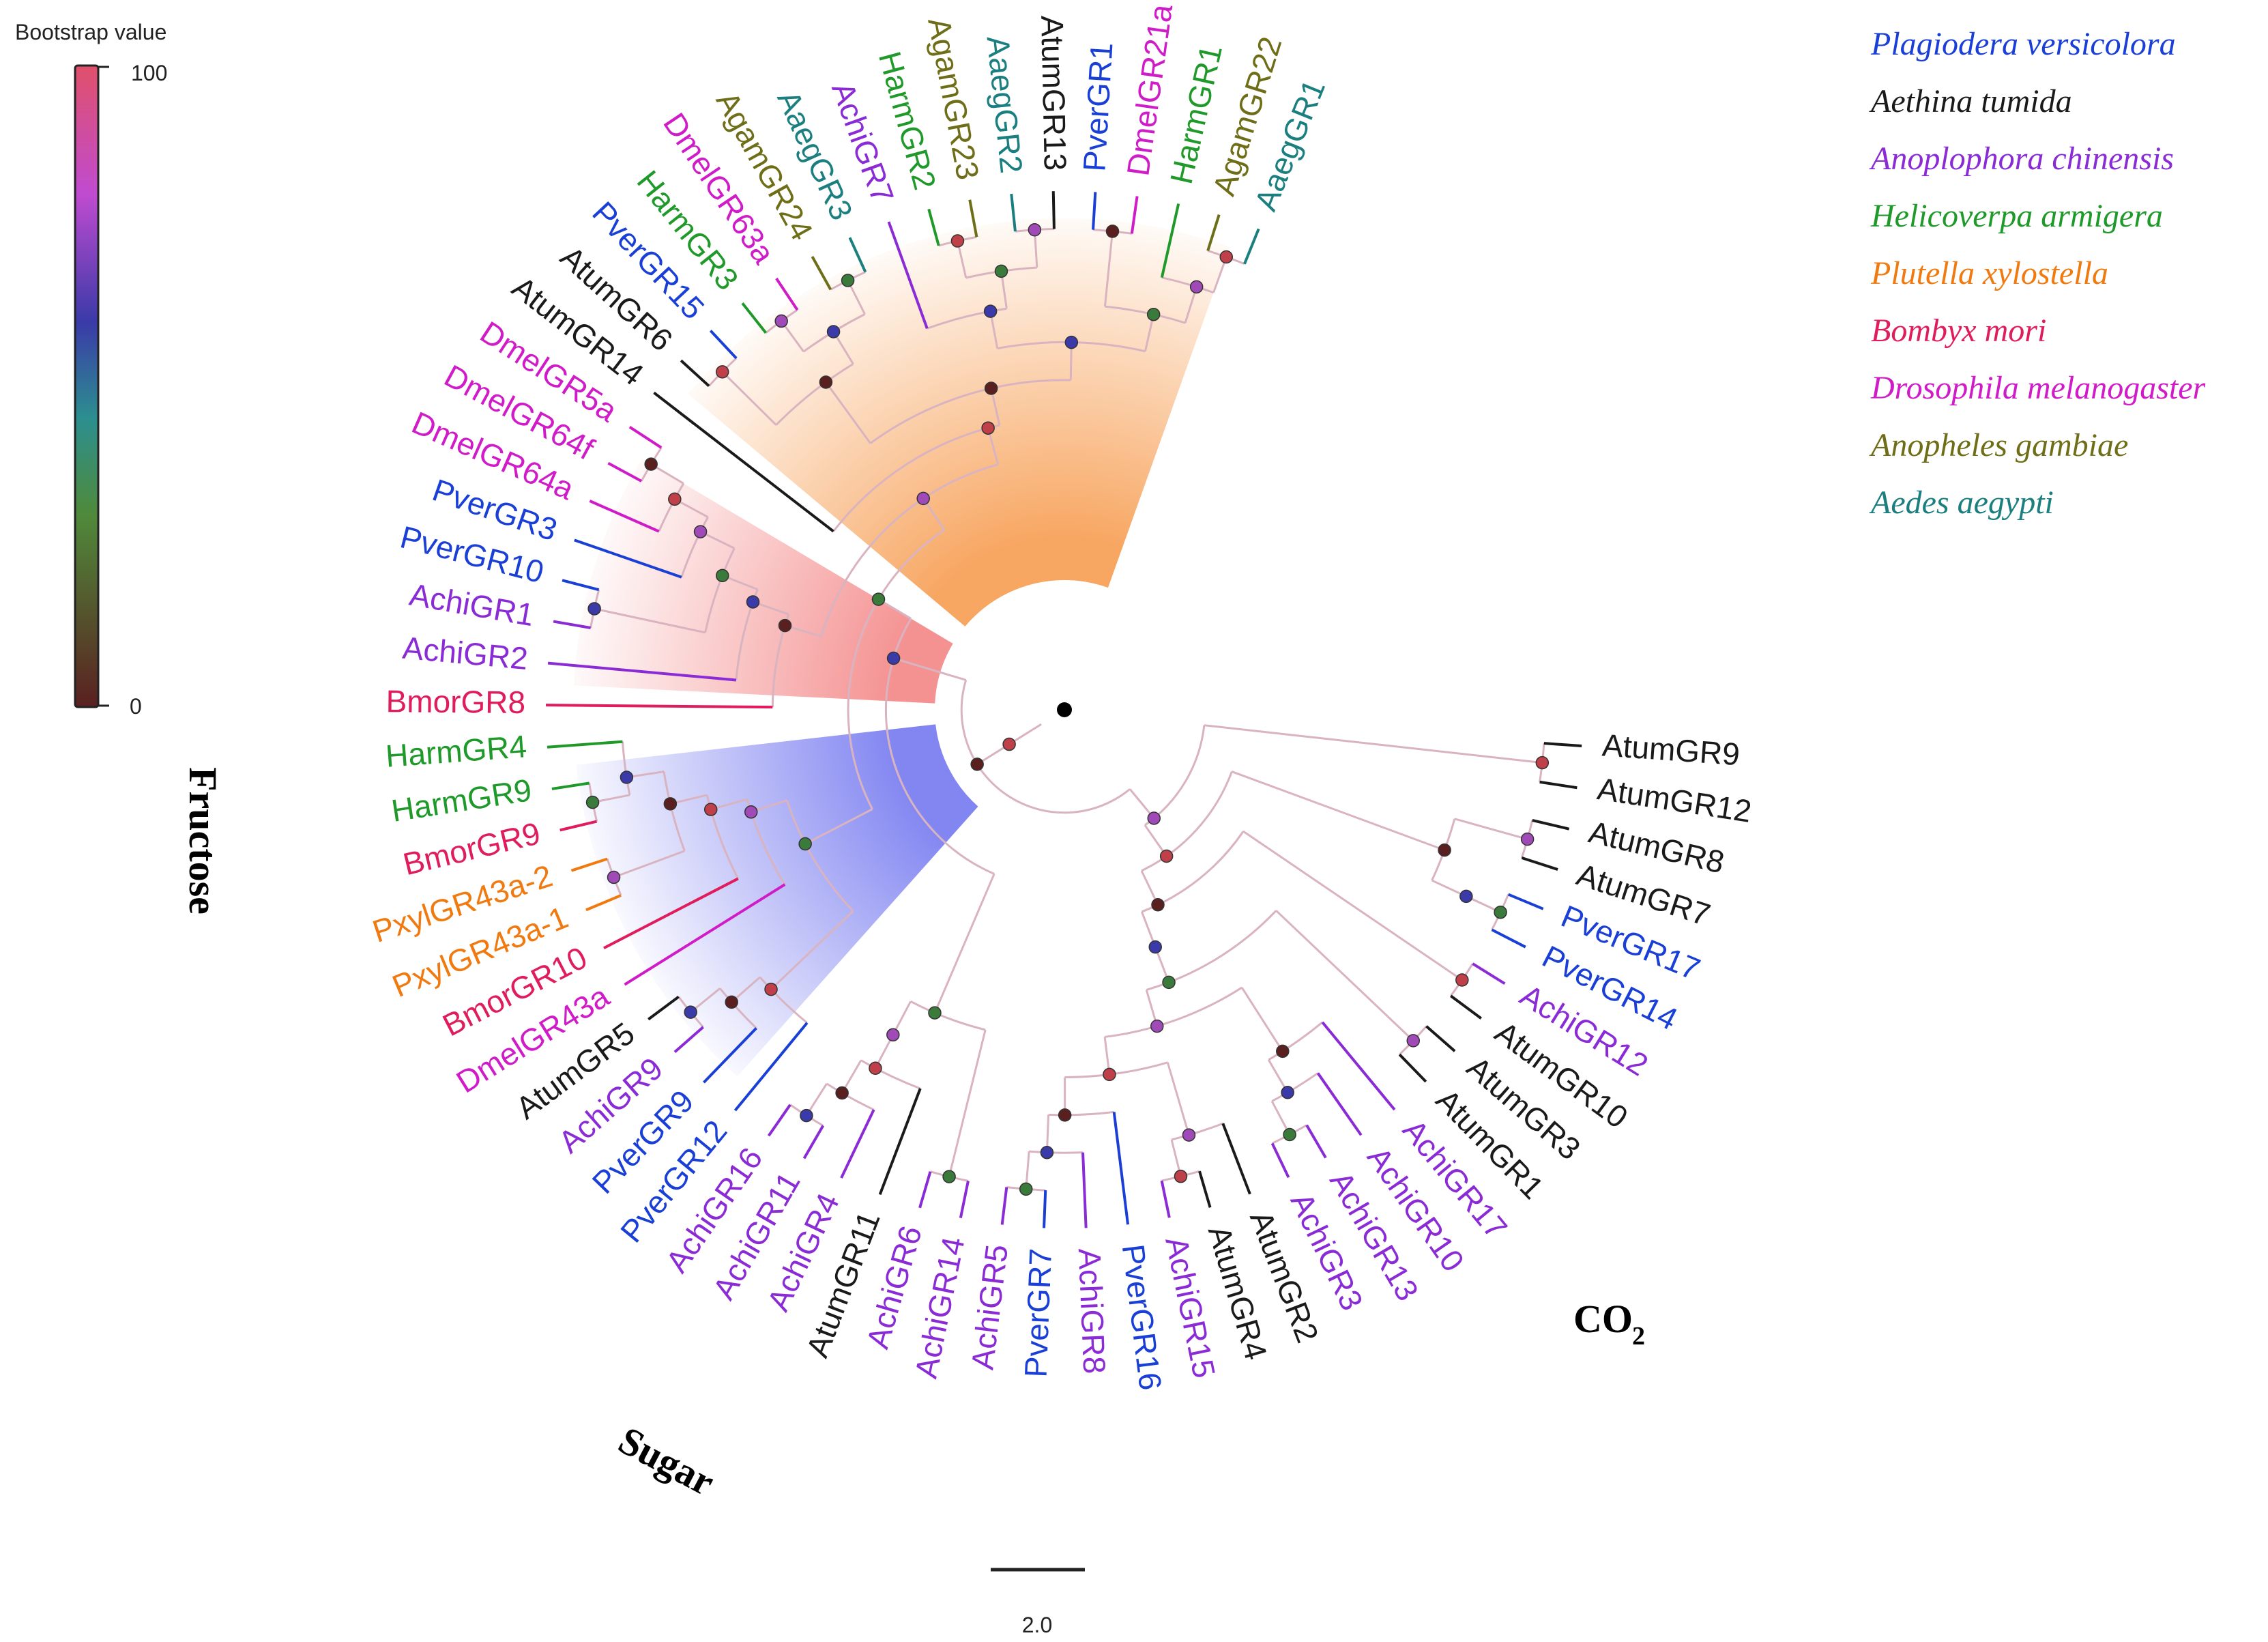 The image size is (2268, 1642). I want to click on species-legend-item: Drosophila melanogaster, so click(2038, 388).